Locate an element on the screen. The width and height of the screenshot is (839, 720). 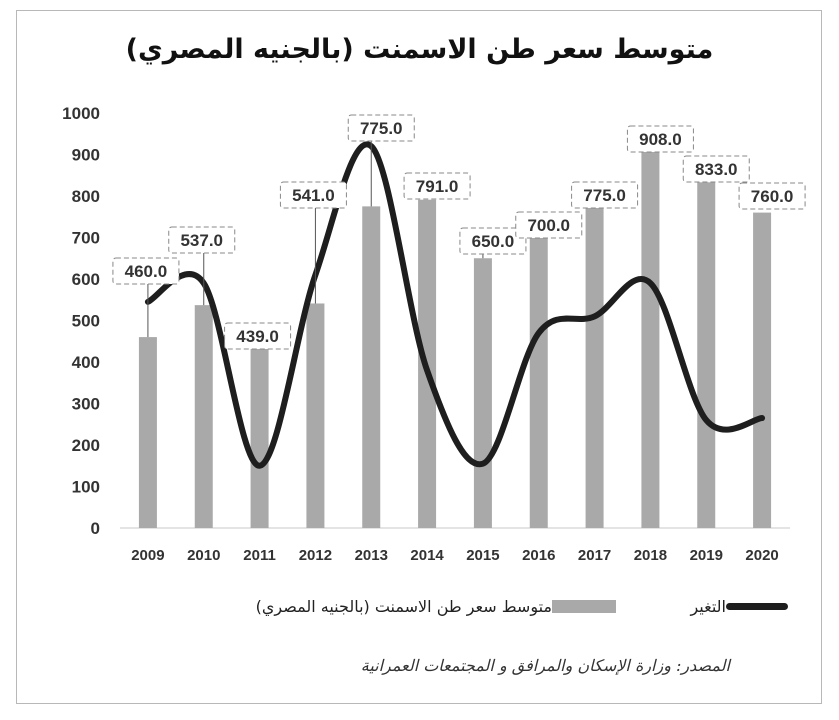
legend-swatch-line is located at coordinates (757, 606).